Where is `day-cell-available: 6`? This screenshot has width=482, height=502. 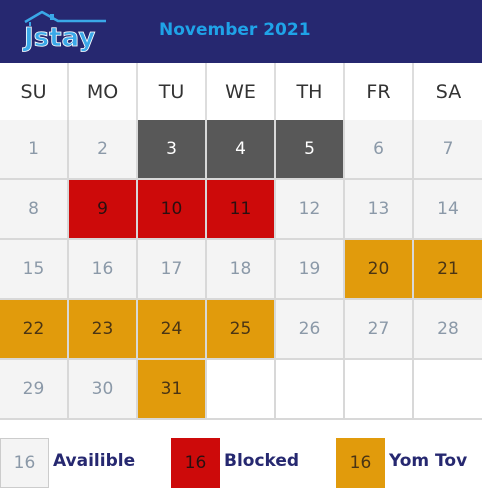
day-cell-available: 6 is located at coordinates (378, 149).